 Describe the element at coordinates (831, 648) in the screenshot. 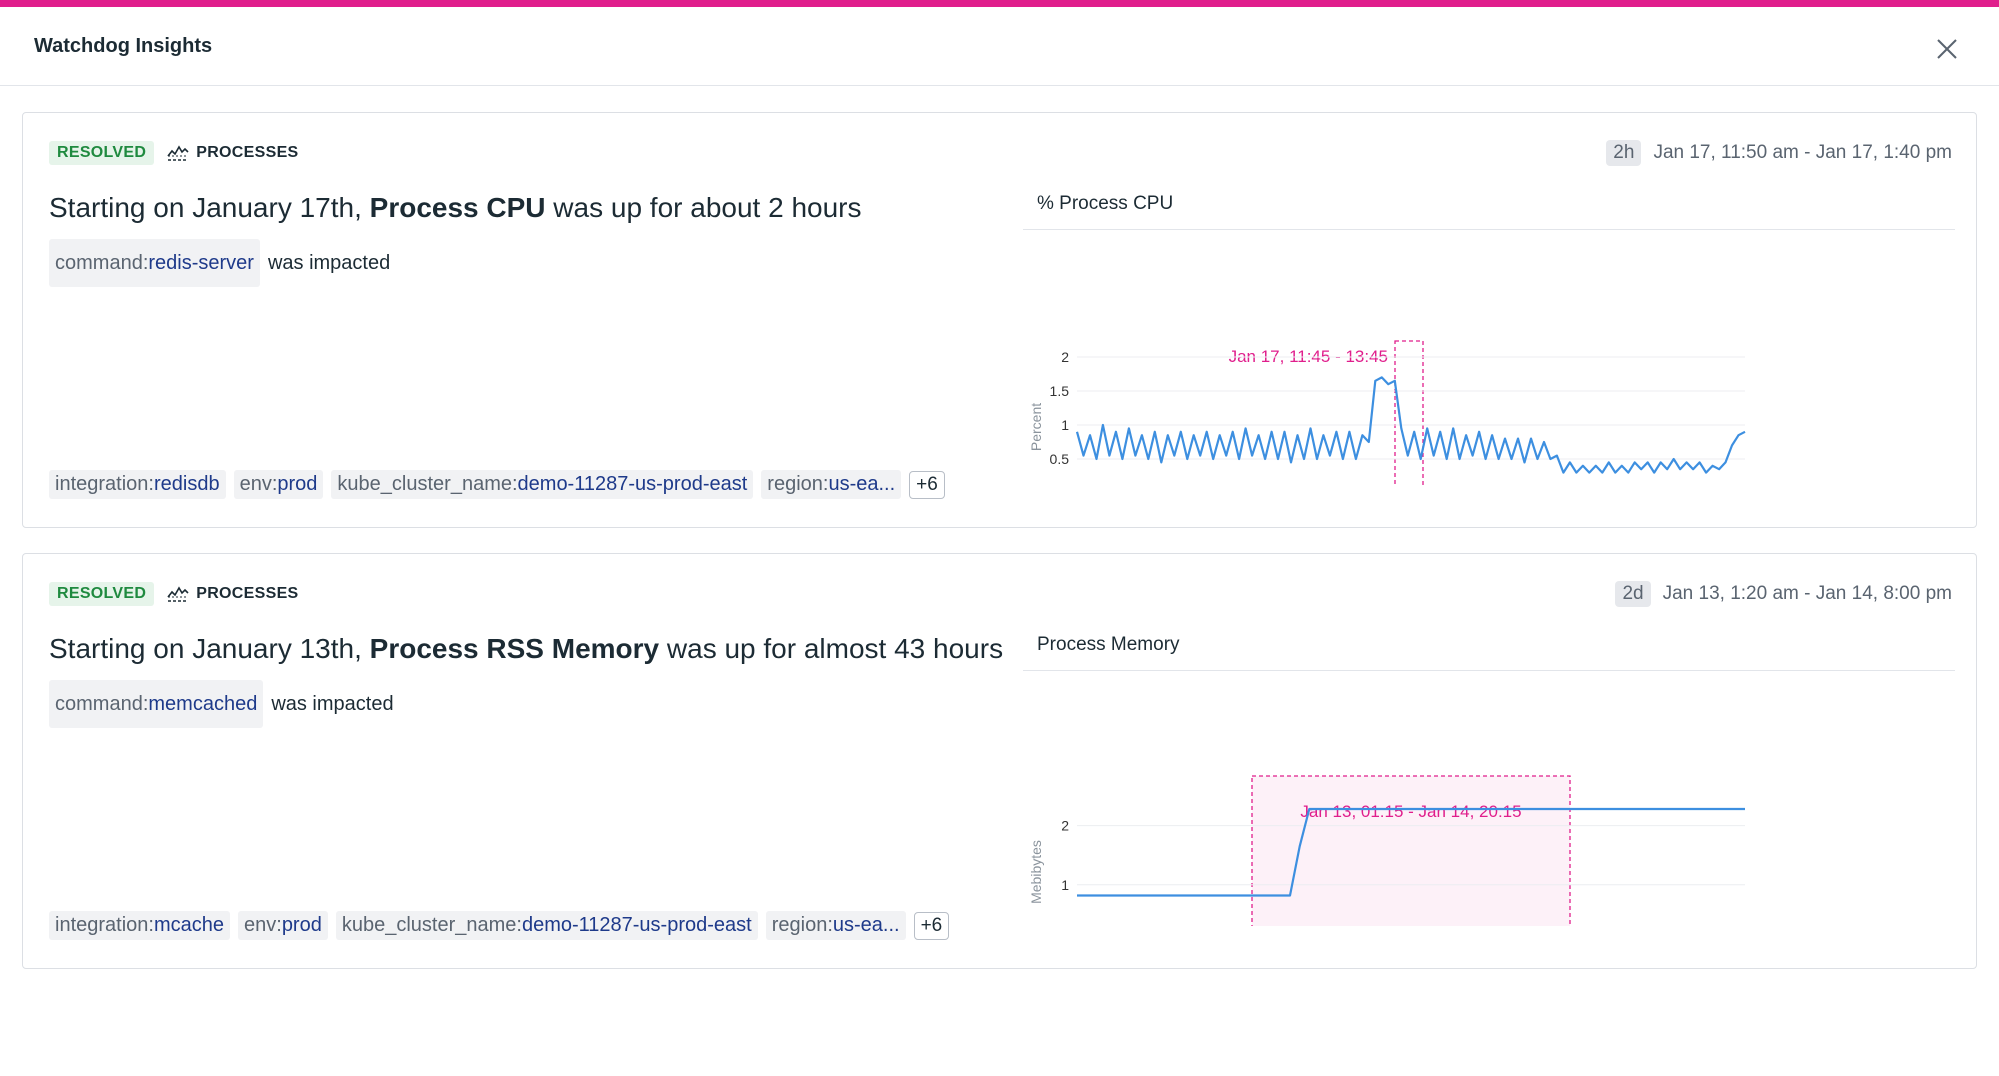

I see `summary-suffix: was up for almost 43 hours` at that location.